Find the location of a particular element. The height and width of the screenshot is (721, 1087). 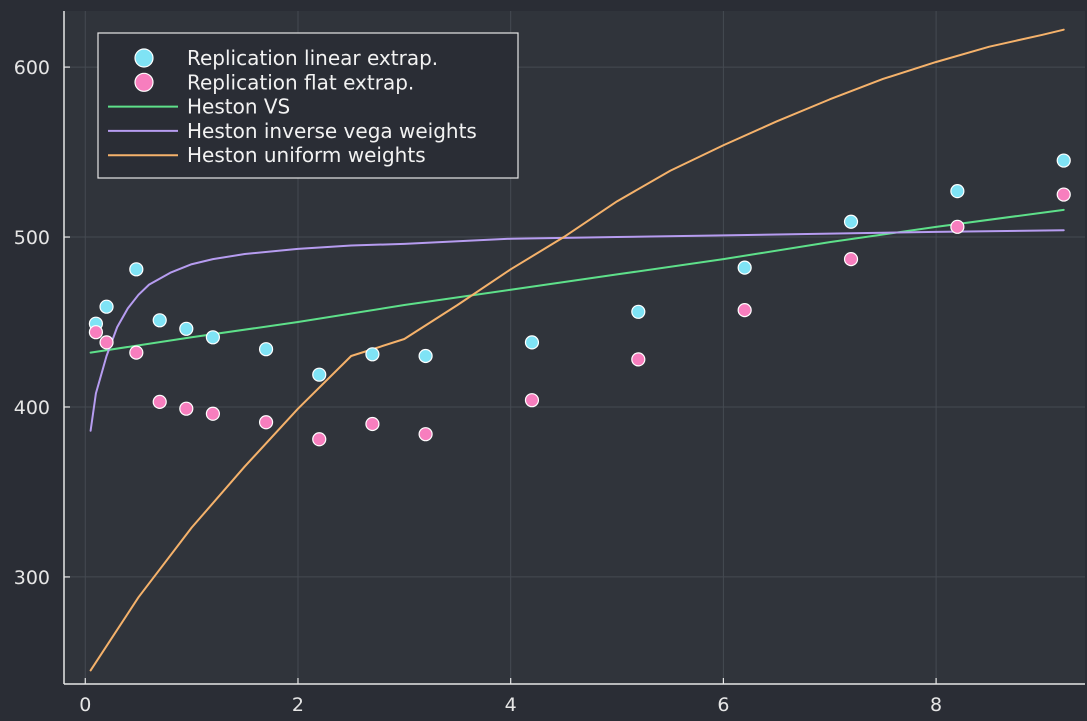

legend-label: Heston VS is located at coordinates (238, 107).